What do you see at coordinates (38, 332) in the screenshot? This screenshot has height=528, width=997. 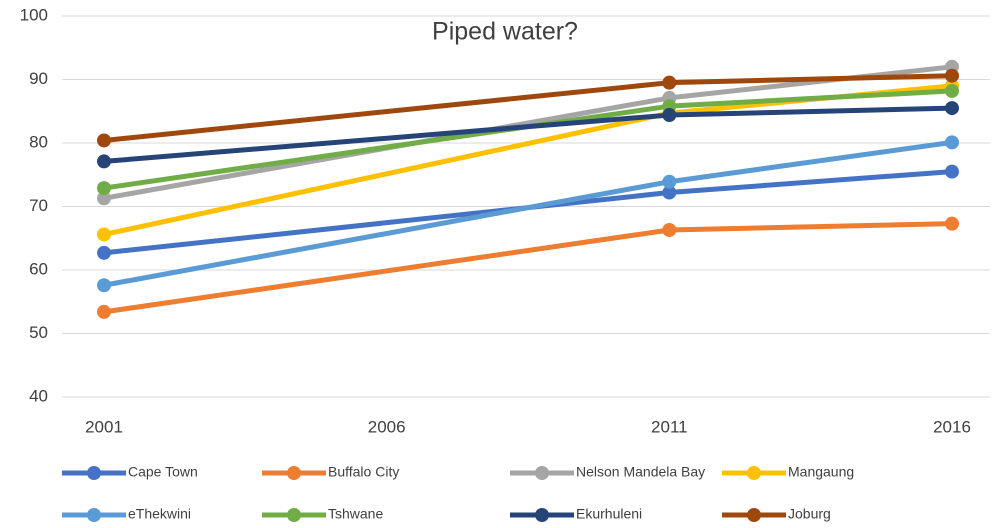 I see `y-tick-label: 50` at bounding box center [38, 332].